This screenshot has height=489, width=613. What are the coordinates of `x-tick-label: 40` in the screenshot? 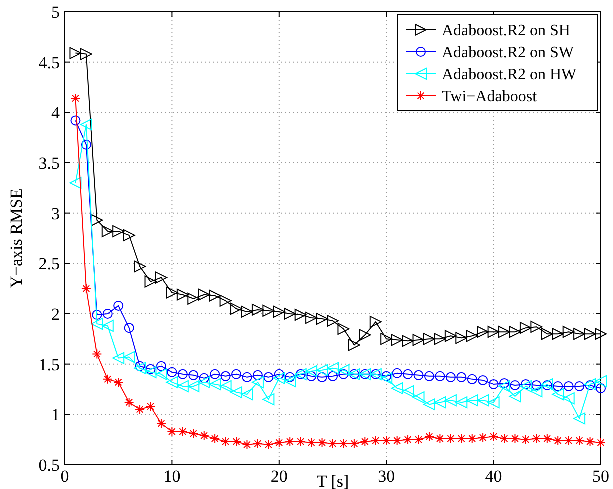 It's located at (493, 476).